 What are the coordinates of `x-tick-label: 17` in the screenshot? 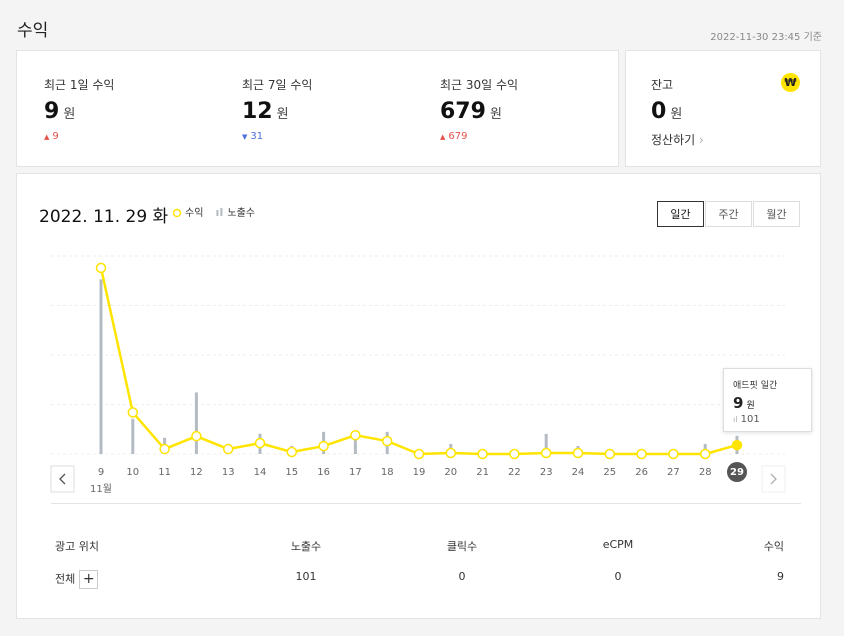 It's located at (355, 472).